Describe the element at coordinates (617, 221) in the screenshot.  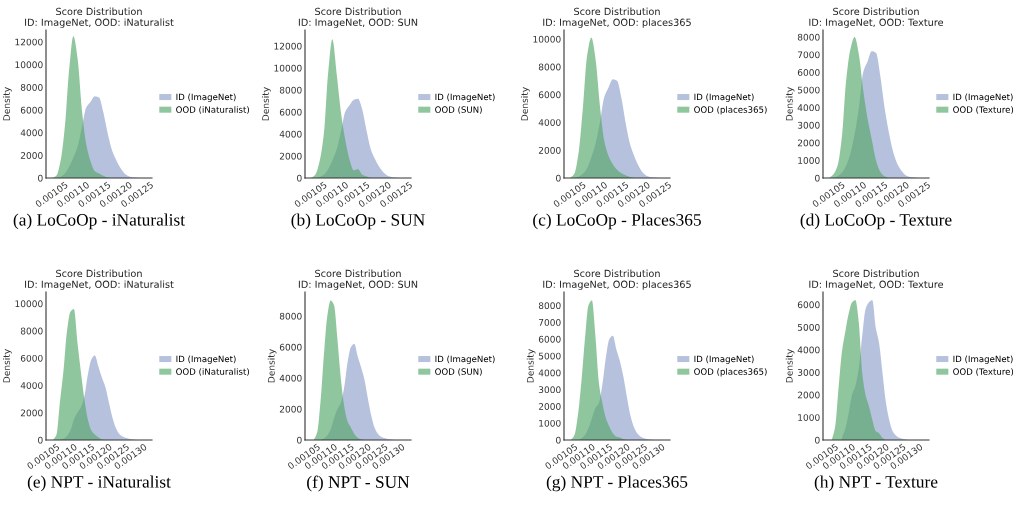
I see `x-axis-title: (c) LoCoOp - Places365` at that location.